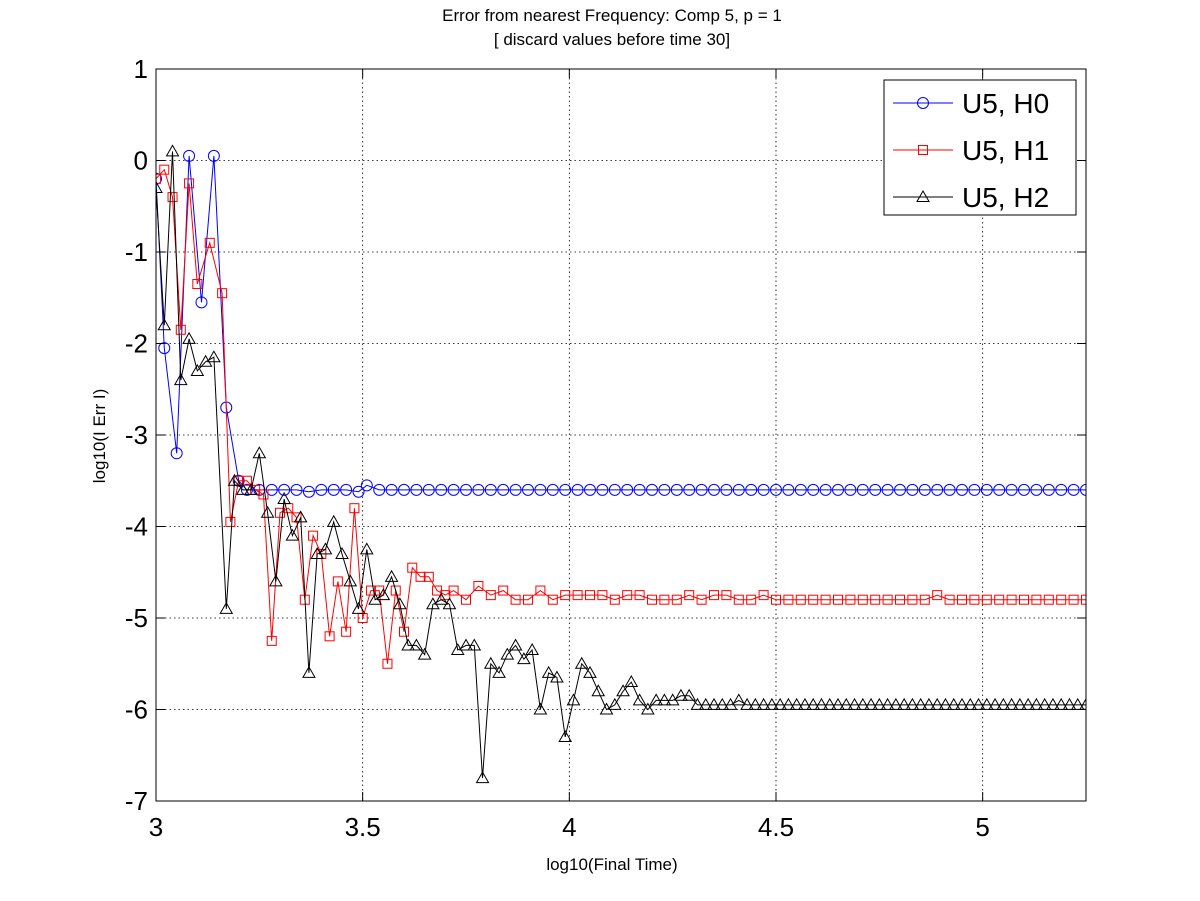 The width and height of the screenshot is (1200, 901). What do you see at coordinates (1005, 197) in the screenshot?
I see `legend-label: U5, H2` at bounding box center [1005, 197].